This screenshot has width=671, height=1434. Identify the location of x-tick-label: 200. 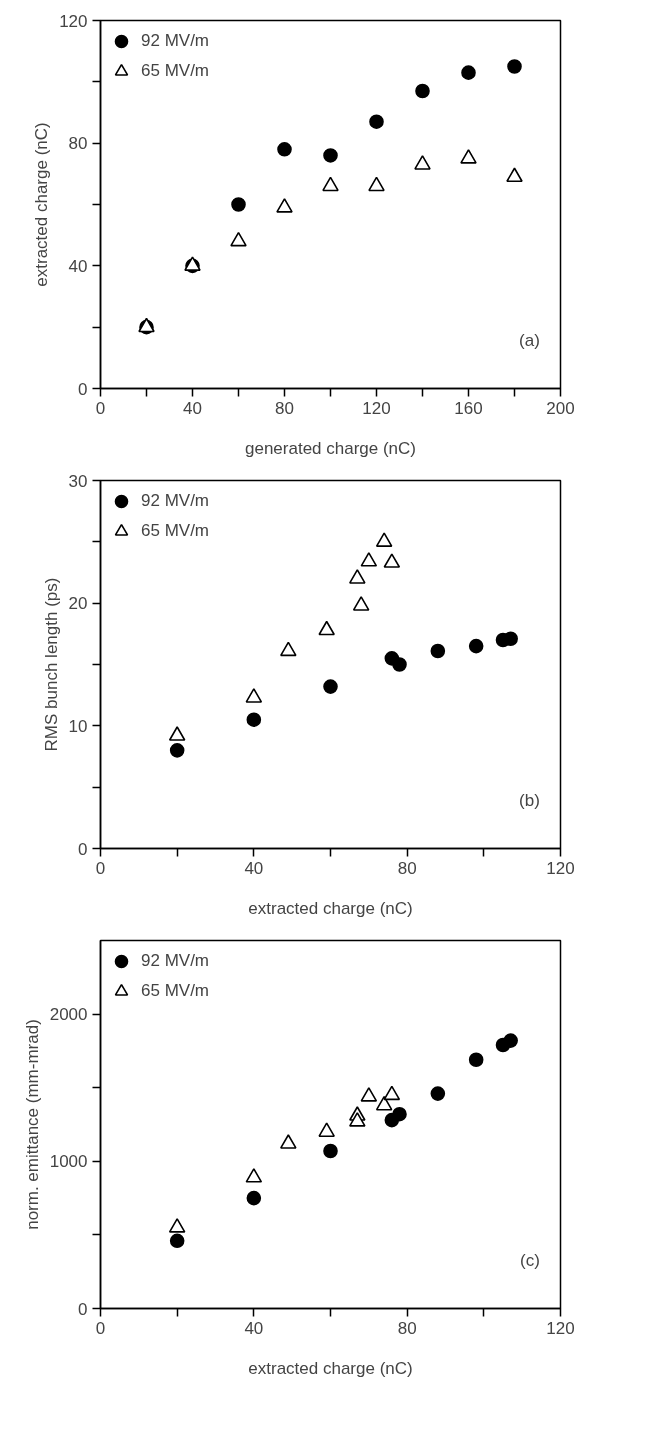
(560, 408).